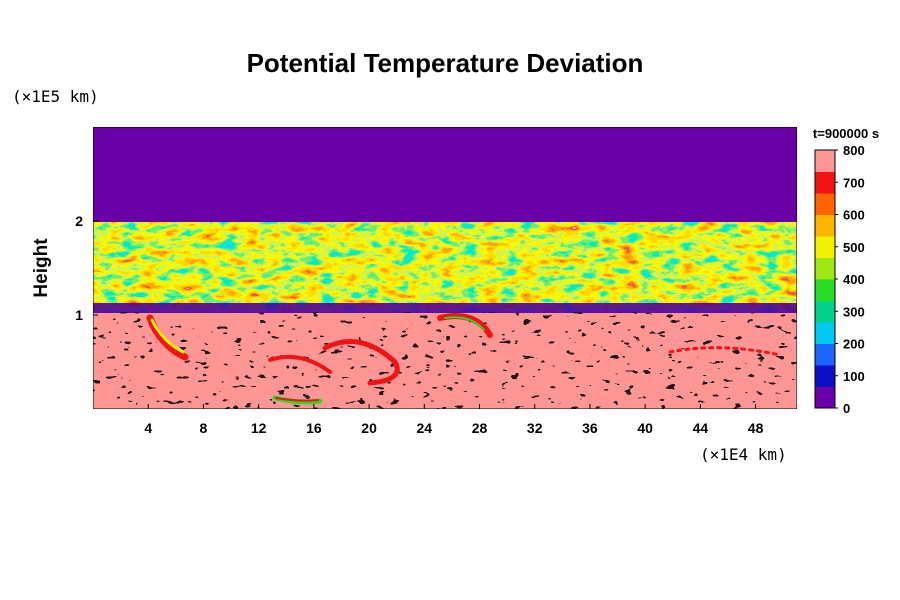 The image size is (900, 600). Describe the element at coordinates (535, 428) in the screenshot. I see `x-tick-label: 32` at that location.